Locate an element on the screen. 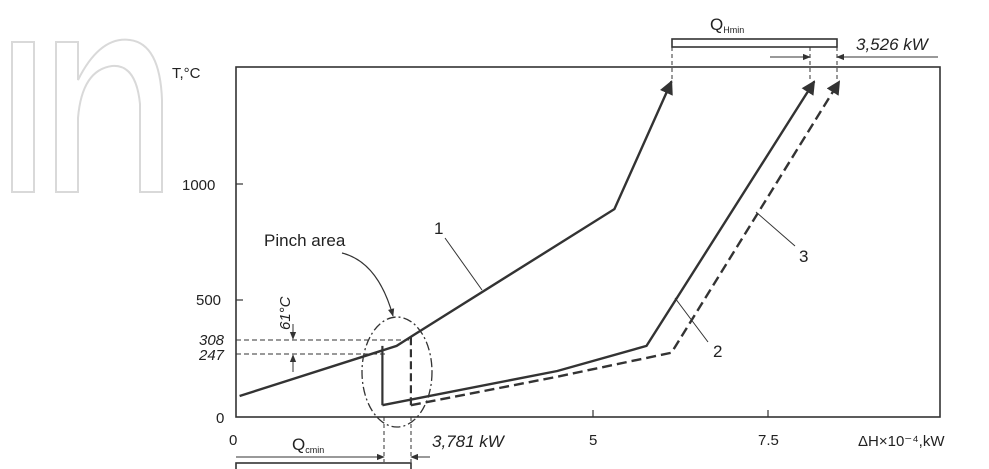 The image size is (989, 469). q-hmin-annotation: QHmin 3,526 kW is located at coordinates (804, 48).